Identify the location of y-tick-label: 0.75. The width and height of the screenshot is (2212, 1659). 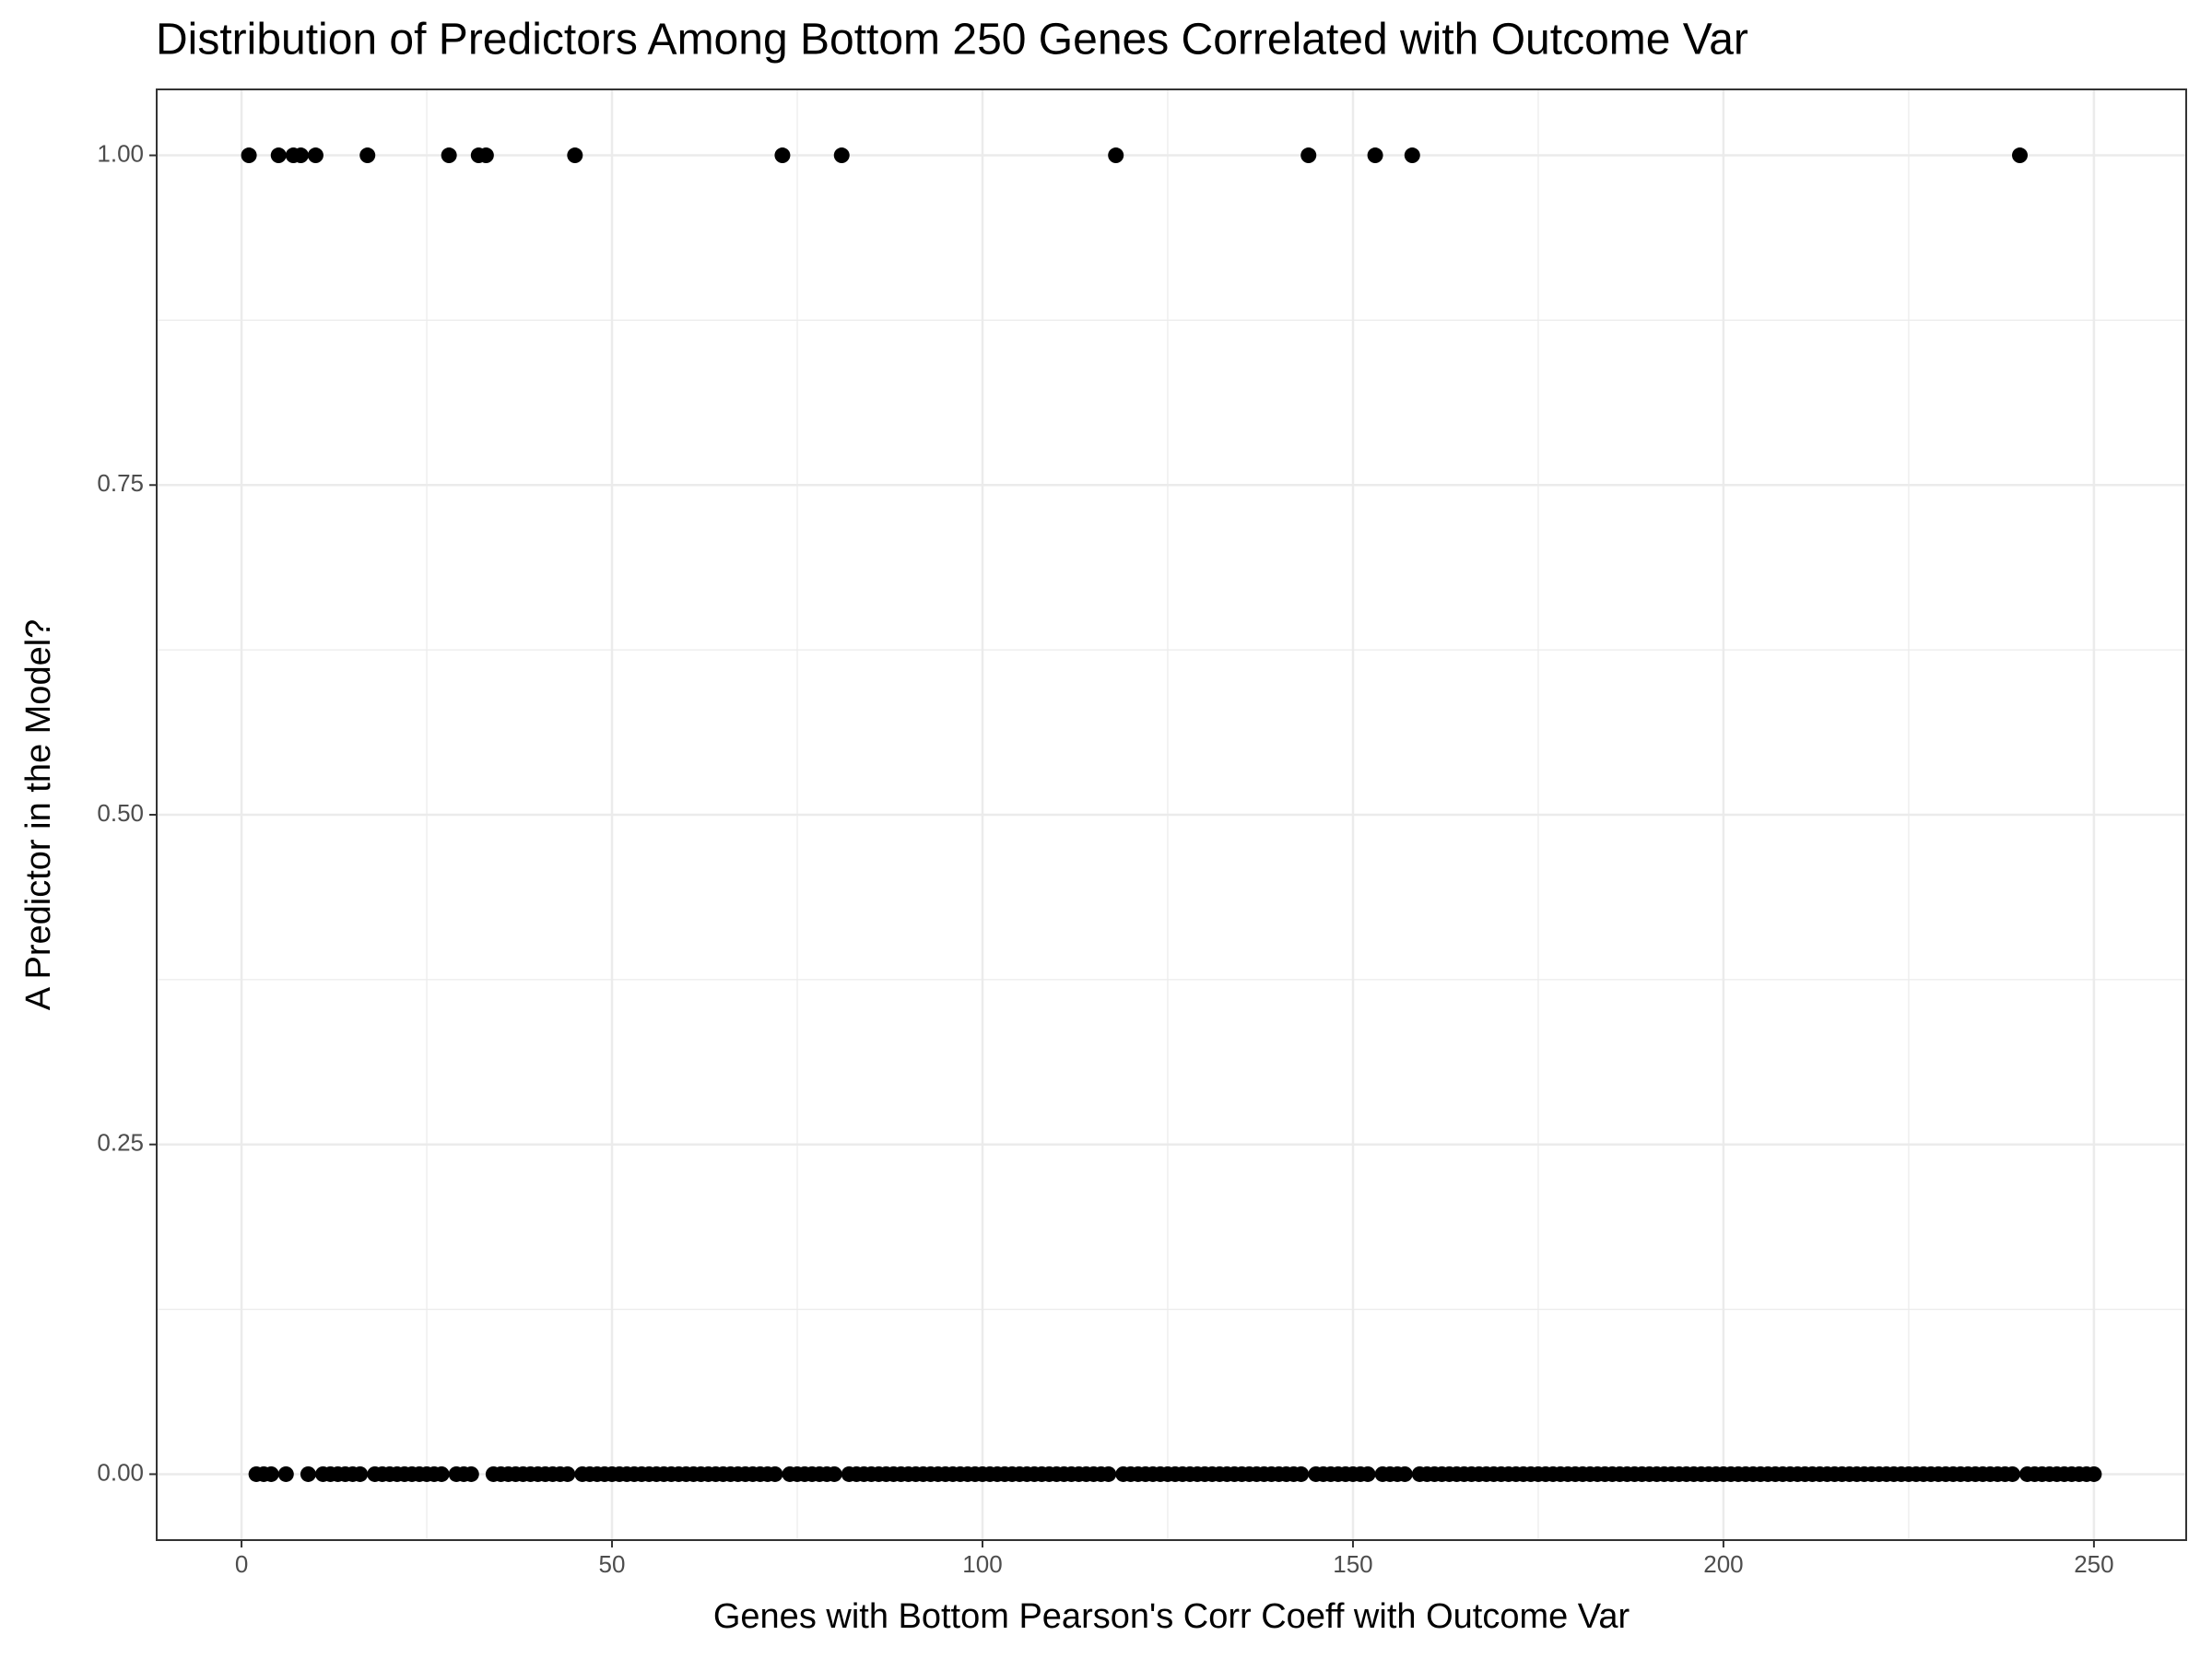
(120, 483).